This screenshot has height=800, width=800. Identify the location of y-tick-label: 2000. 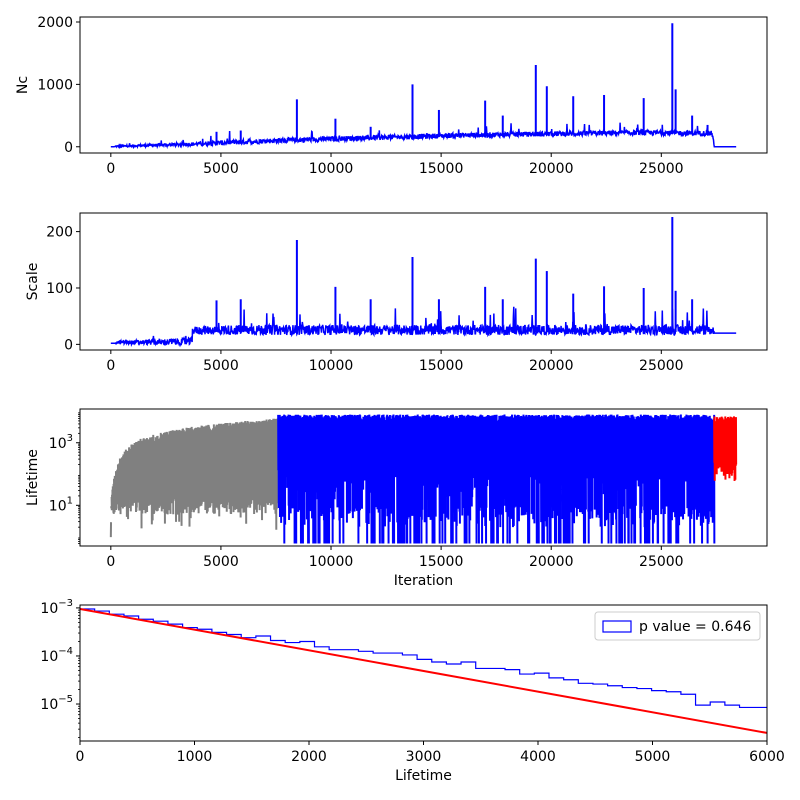
(55, 23).